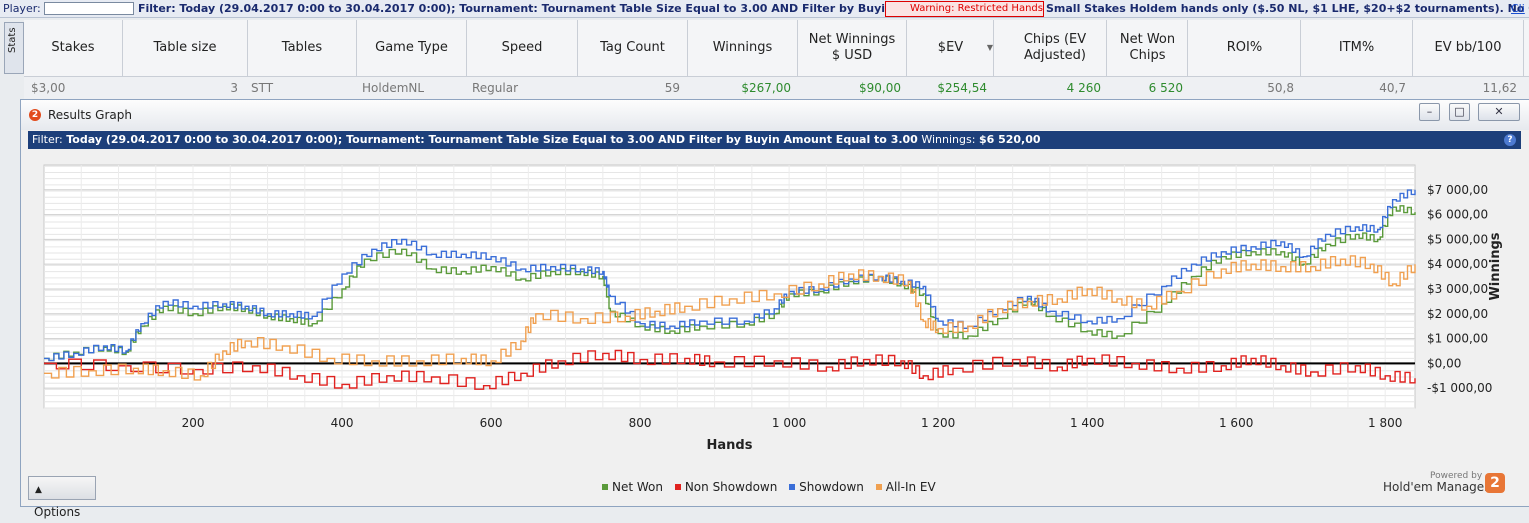 The image size is (1529, 523). I want to click on graph-filter-prefix: Filter:, so click(47, 139).